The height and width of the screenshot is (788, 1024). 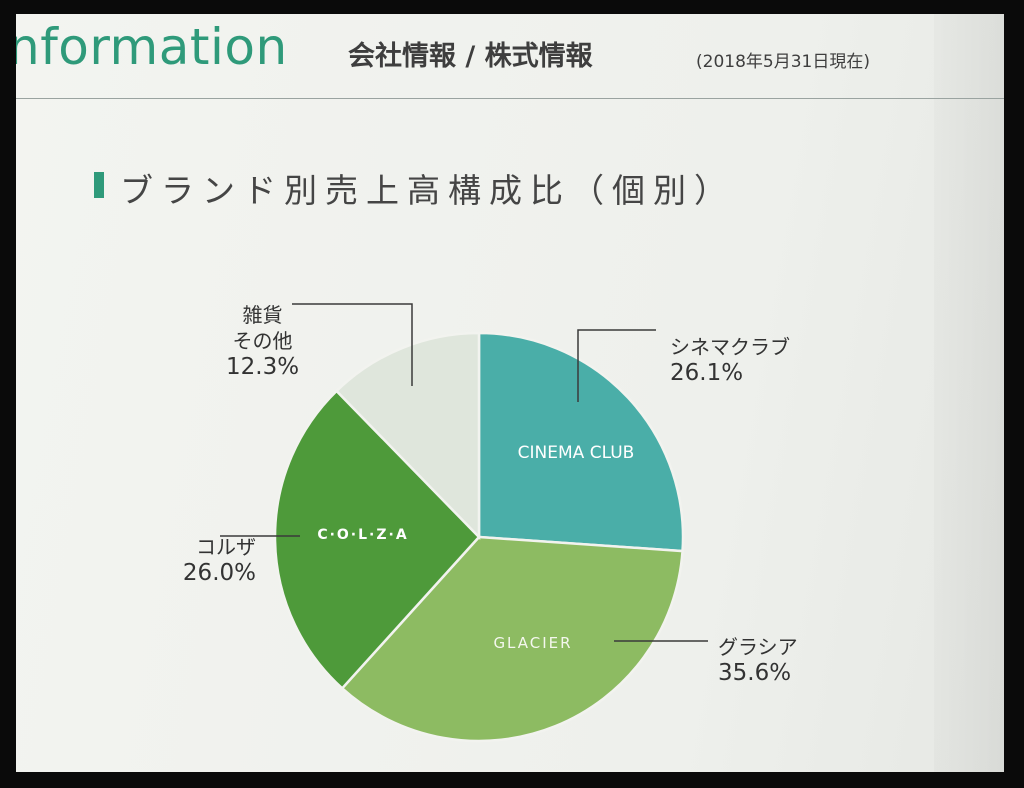 I want to click on label-misc: 雑貨 その他 12.3%, so click(x=262, y=341).